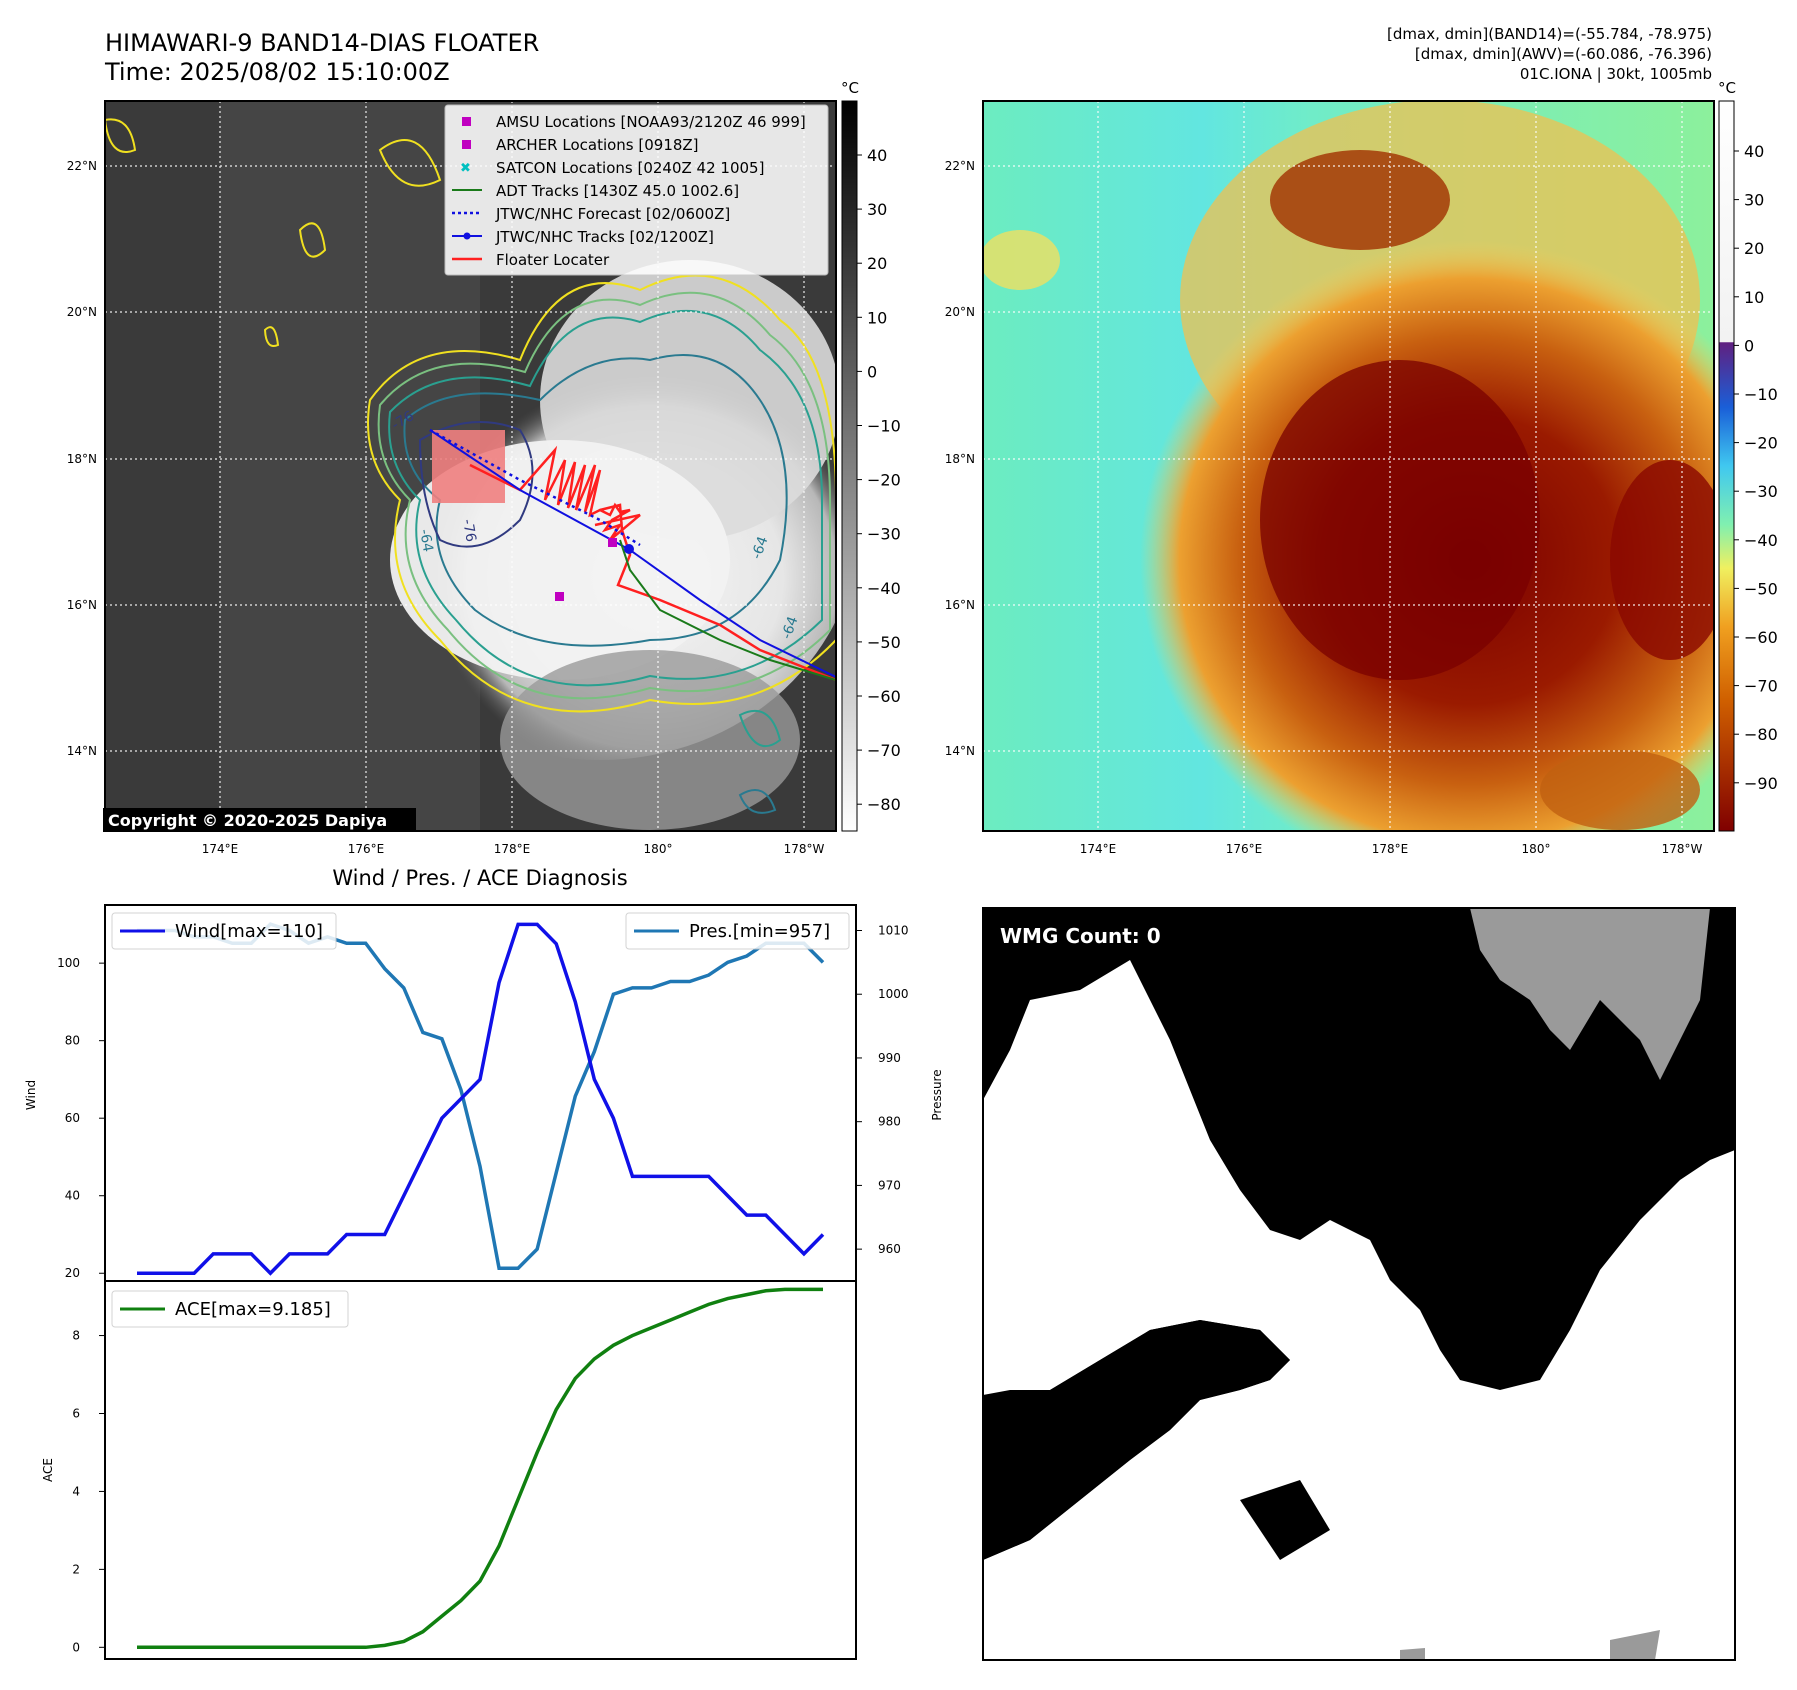 The width and height of the screenshot is (1797, 1690). Describe the element at coordinates (465, 168) in the screenshot. I see `legend-satcon-icon: ✖` at that location.